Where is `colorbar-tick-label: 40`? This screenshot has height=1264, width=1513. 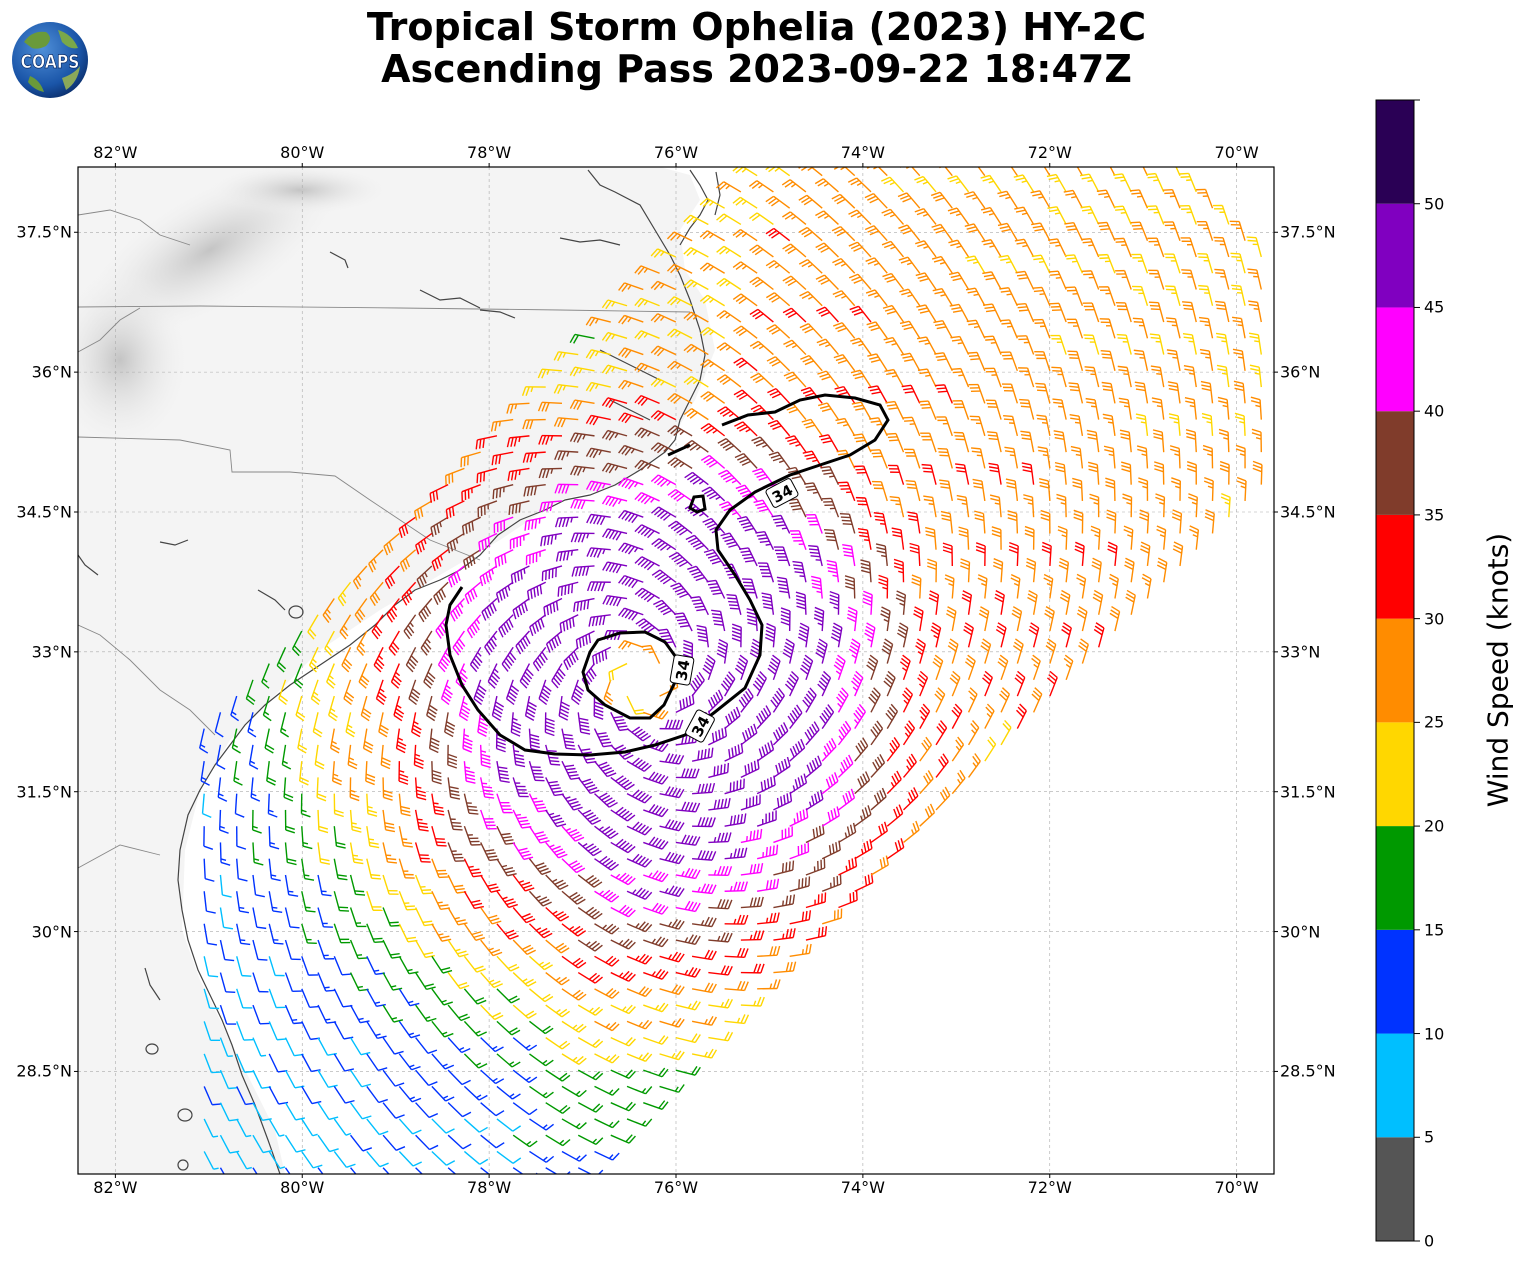 colorbar-tick-label: 40 is located at coordinates (1434, 411).